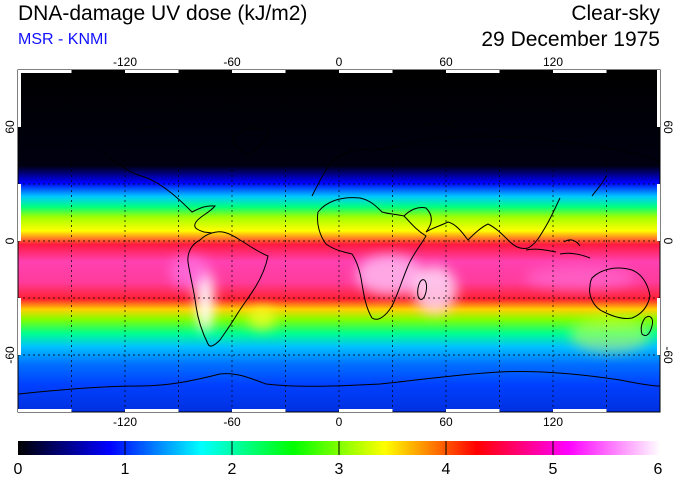  Describe the element at coordinates (232, 469) in the screenshot. I see `colorbar-label-2: 2` at that location.